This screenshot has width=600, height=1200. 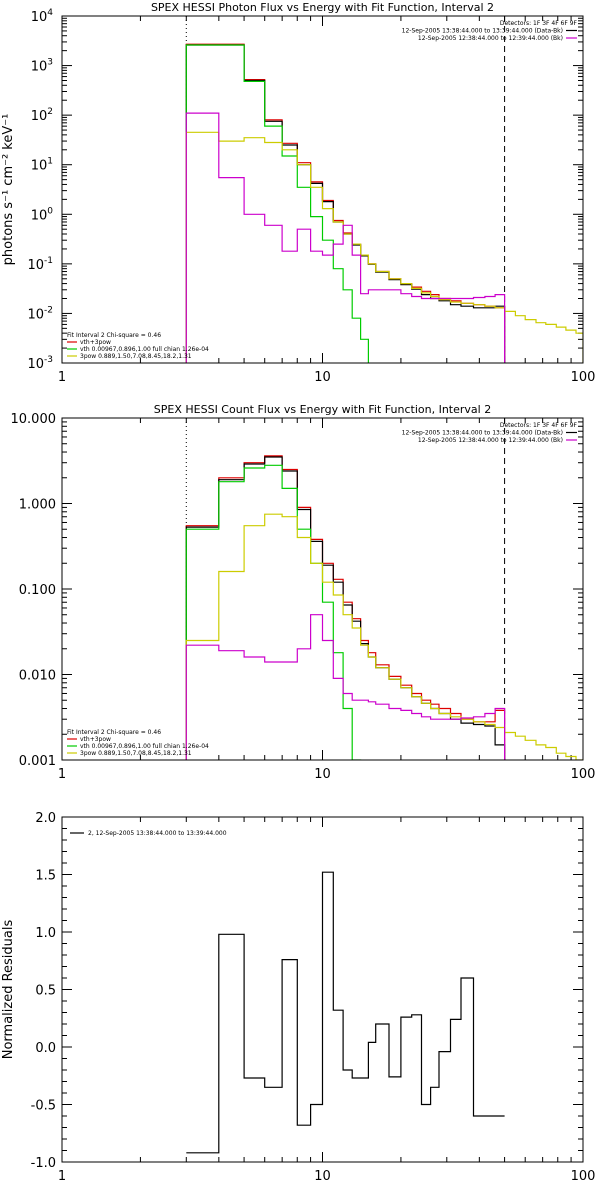 What do you see at coordinates (8, 190) in the screenshot?
I see `y-axis-label: photons s⁻¹ cm⁻² keV⁻¹` at bounding box center [8, 190].